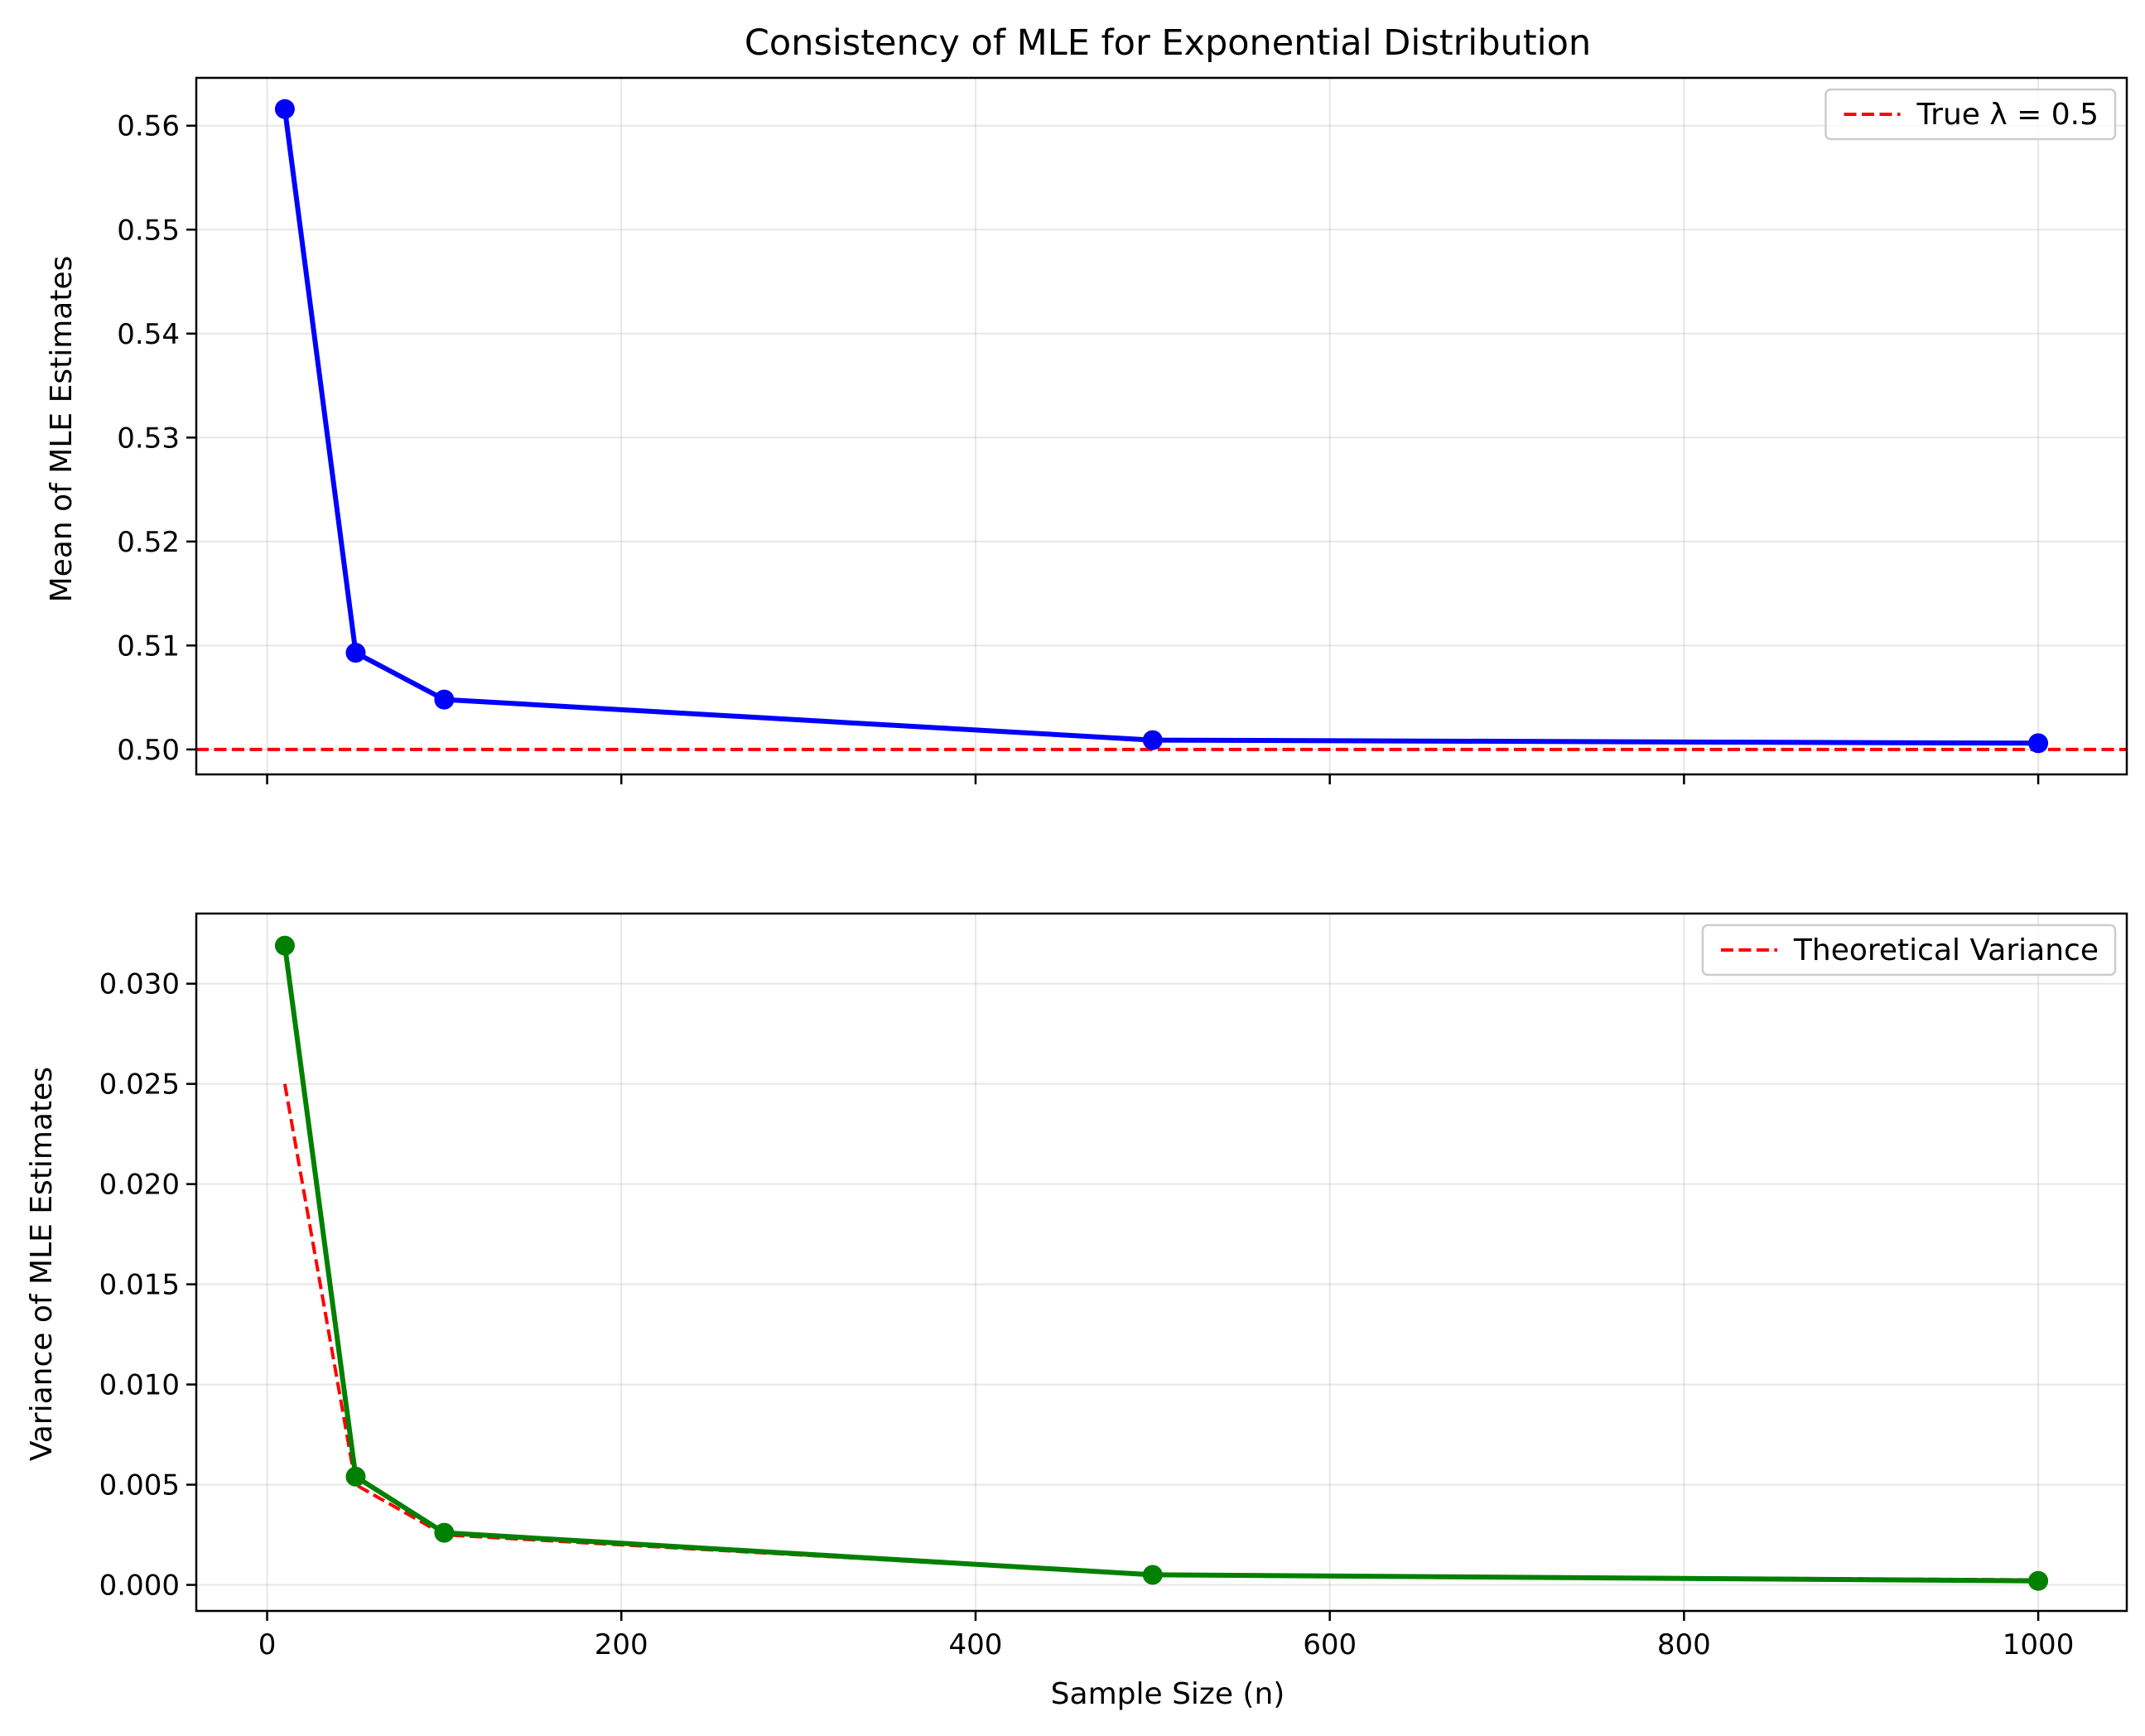  Describe the element at coordinates (148, 542) in the screenshot. I see `mean-ytick-label: 0.52` at that location.